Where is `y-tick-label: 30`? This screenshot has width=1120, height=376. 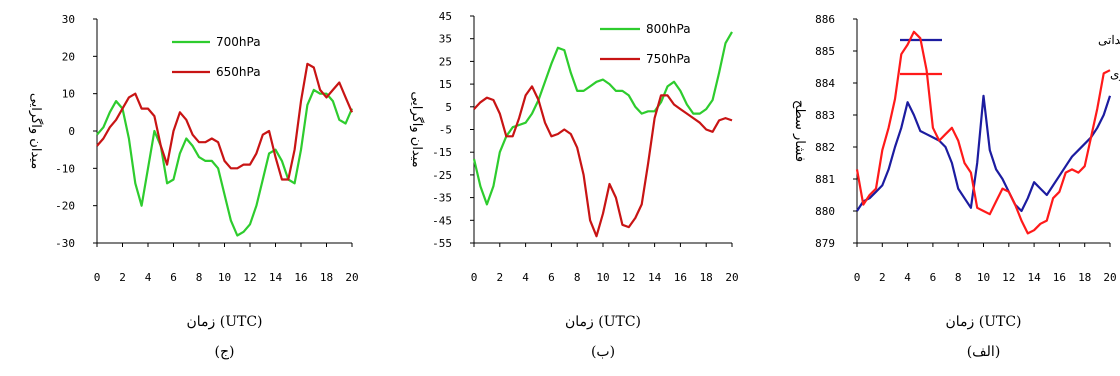 y-tick-label: 30 is located at coordinates (68, 19).